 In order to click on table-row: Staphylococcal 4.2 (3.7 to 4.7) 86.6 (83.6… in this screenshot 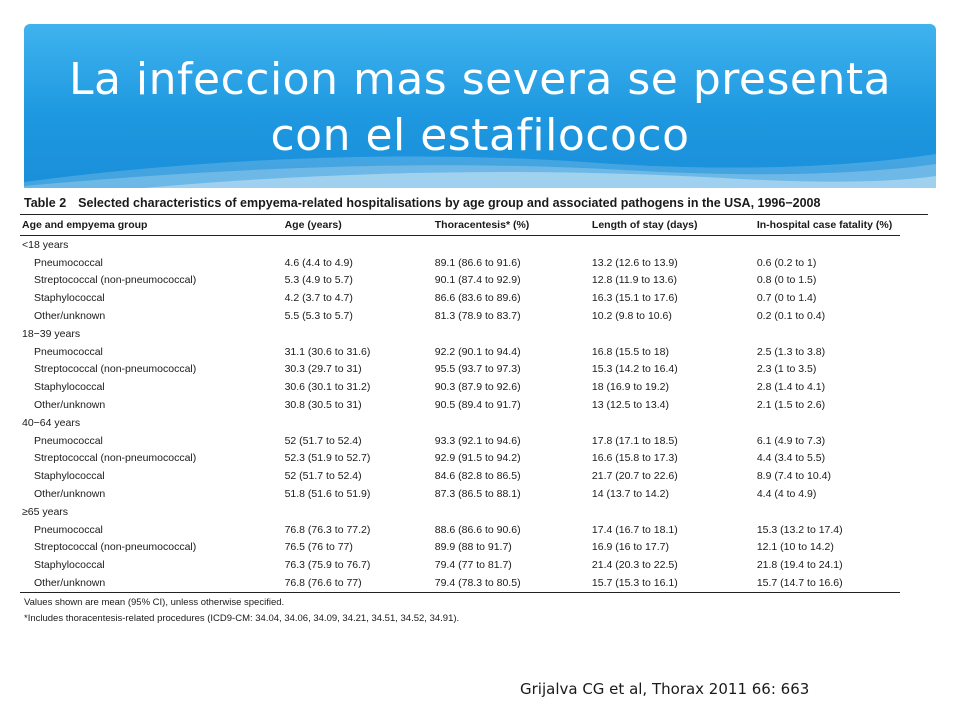, I will do `click(460, 298)`.